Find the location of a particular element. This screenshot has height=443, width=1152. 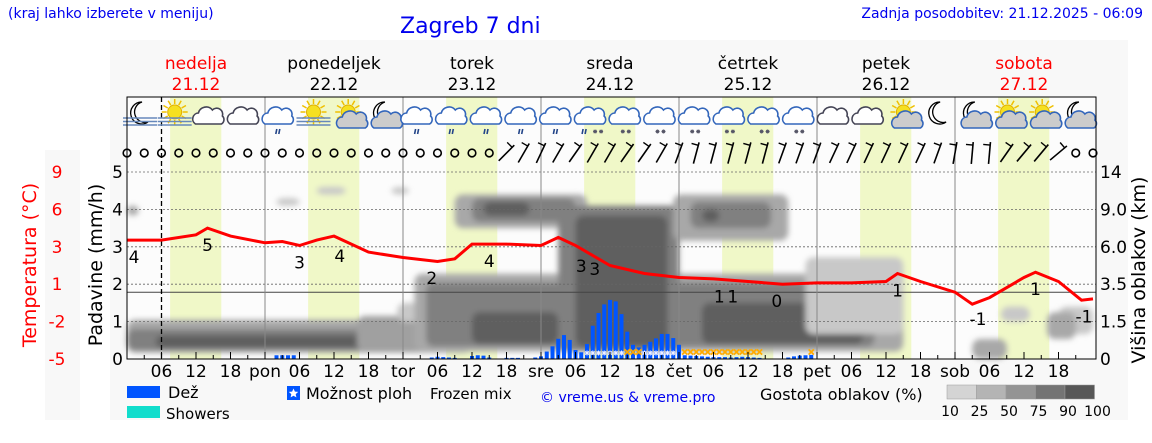

x-tick-label: pet is located at coordinates (817, 372).